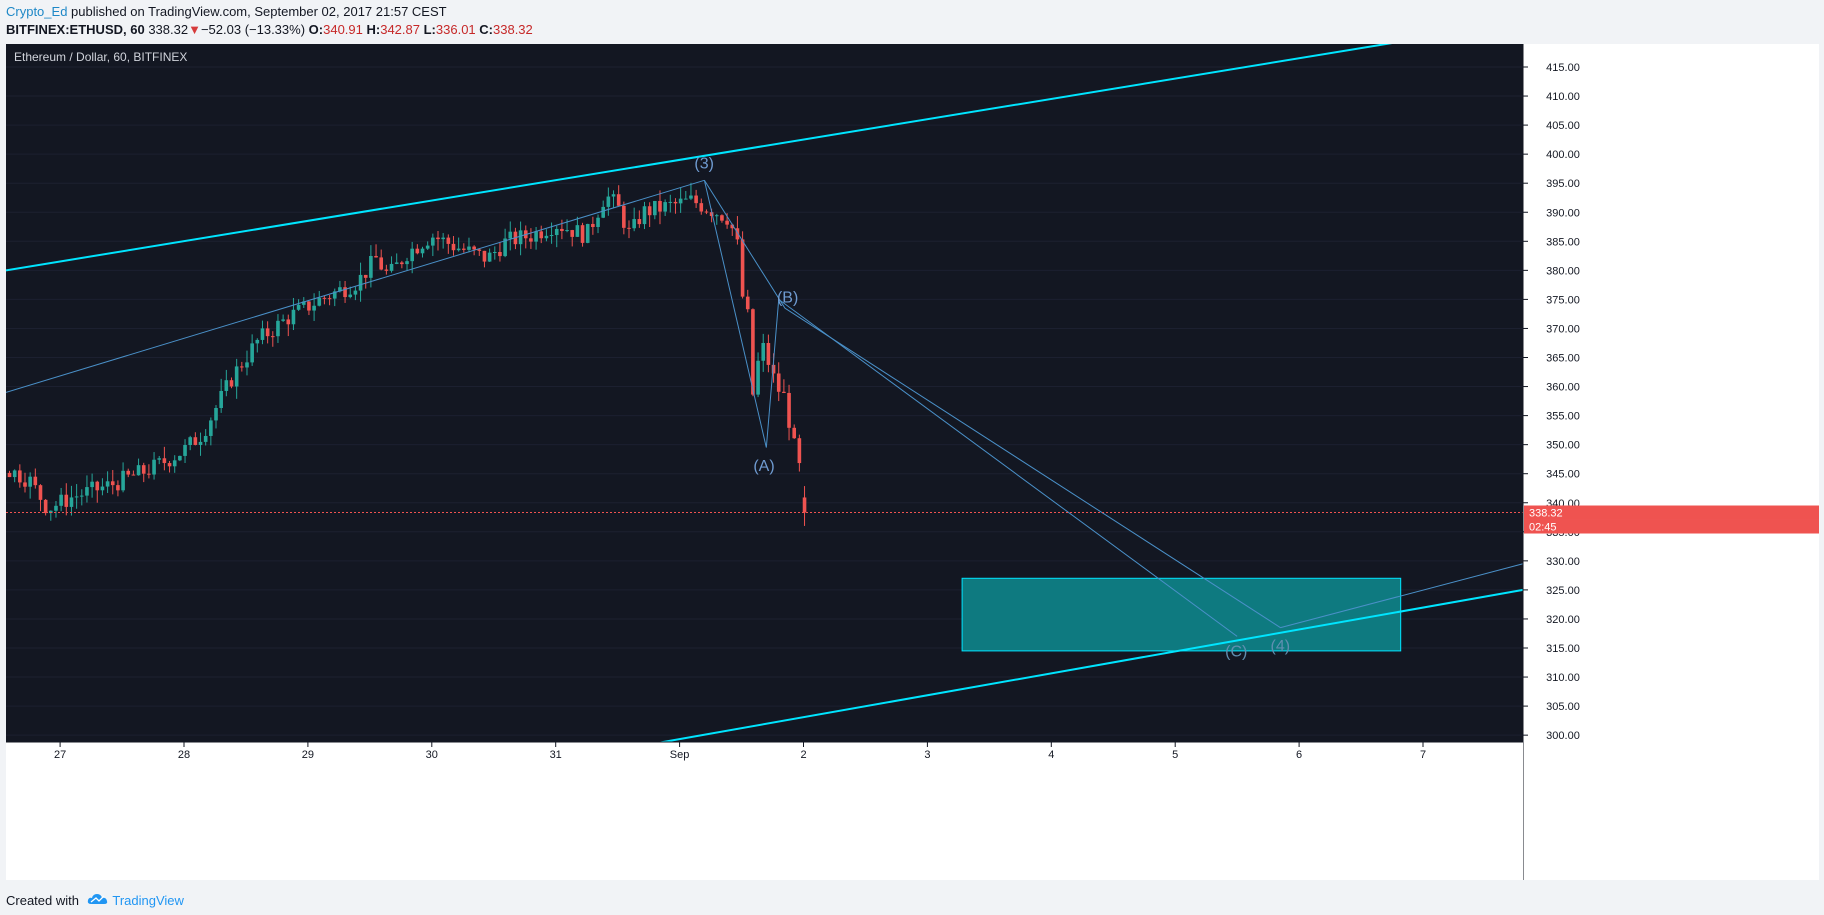 The width and height of the screenshot is (1824, 915). I want to click on time-tick-label: 31, so click(556, 755).